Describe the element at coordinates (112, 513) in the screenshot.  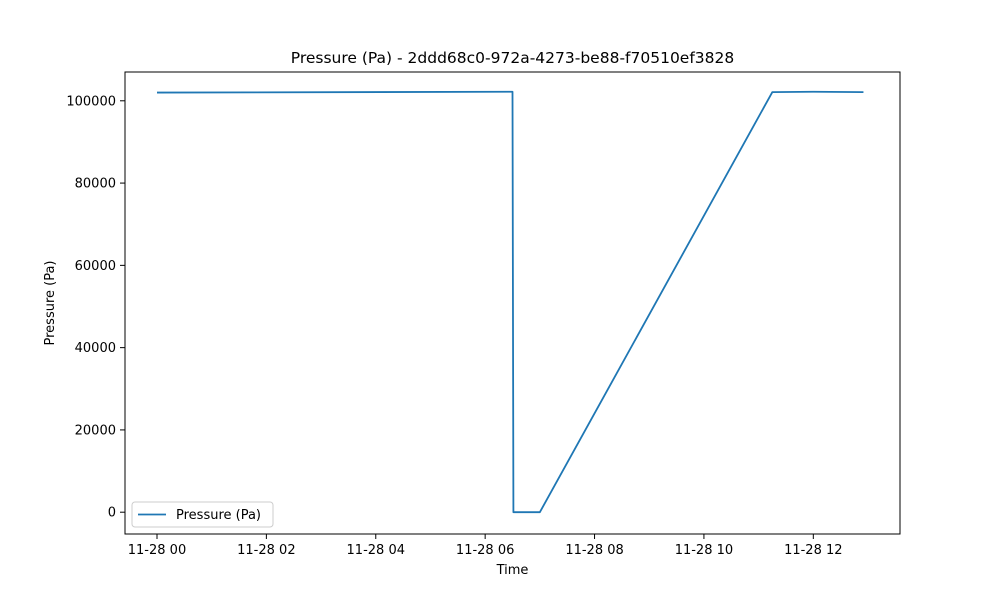
I see `y-tick-label: 0` at that location.